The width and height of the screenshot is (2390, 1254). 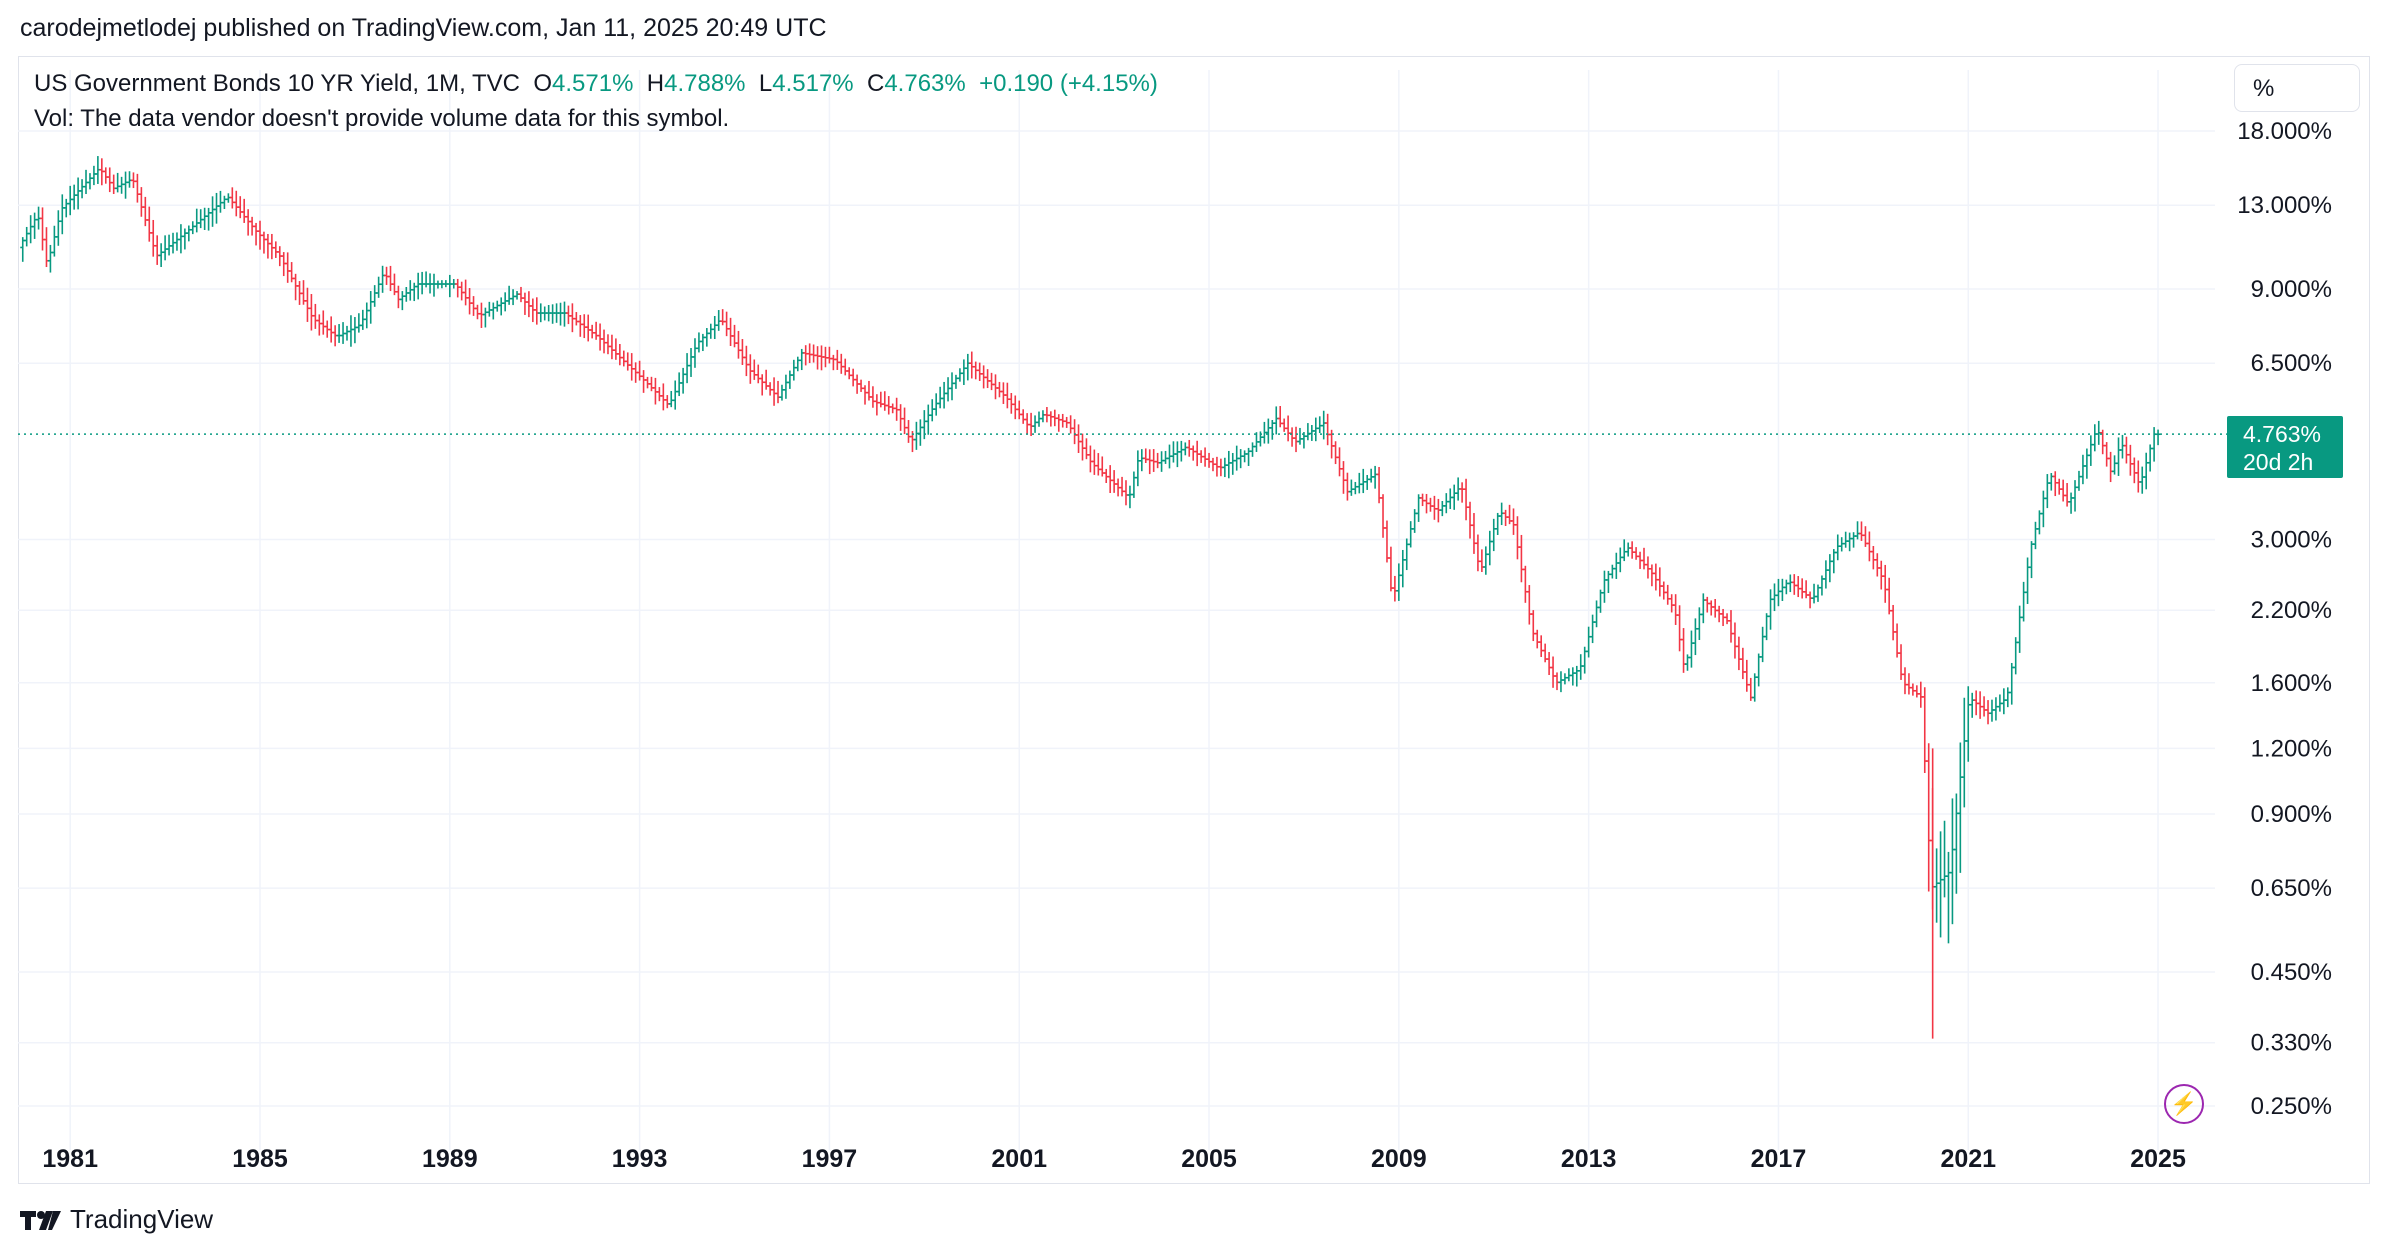 What do you see at coordinates (765, 83) in the screenshot?
I see `legend-low-label: L` at bounding box center [765, 83].